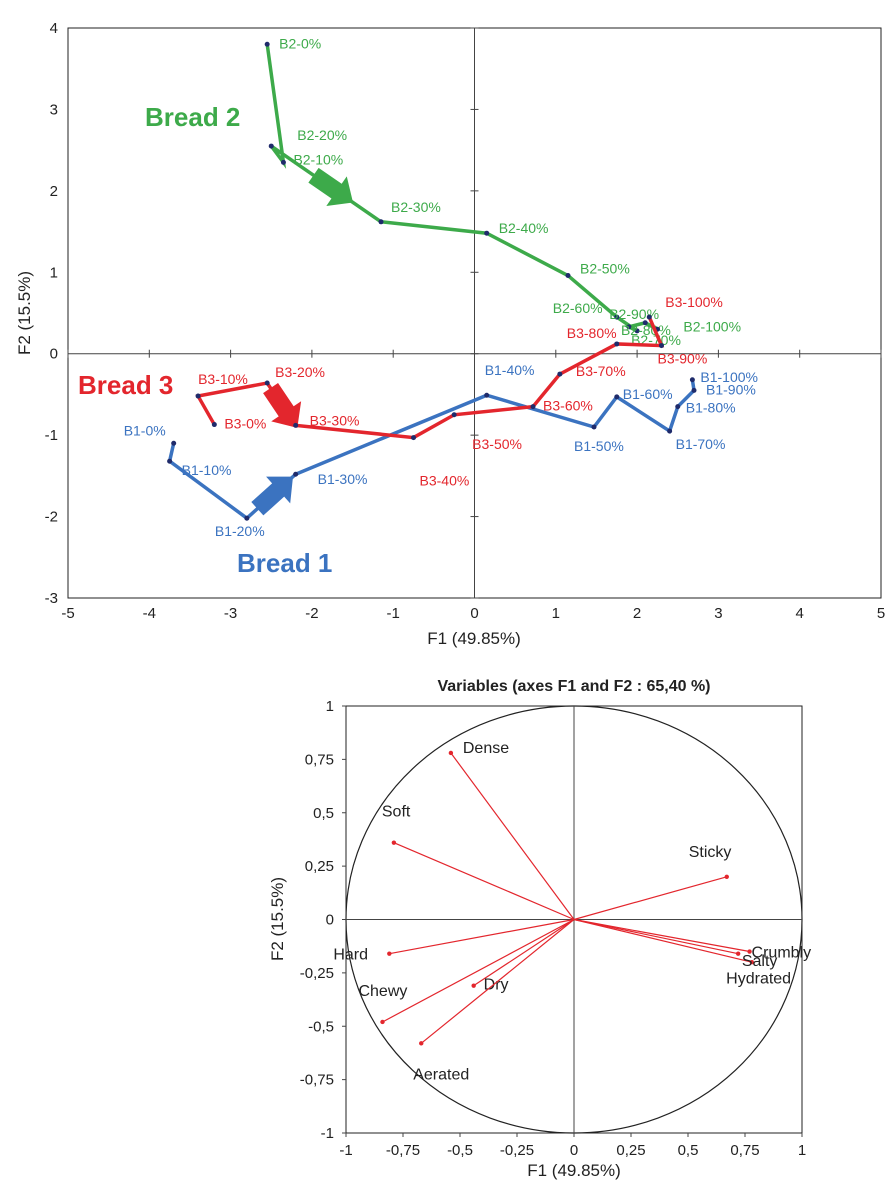 The image size is (887, 1186). Describe the element at coordinates (729, 377) in the screenshot. I see `point-label-b1-100: B1-100%` at that location.